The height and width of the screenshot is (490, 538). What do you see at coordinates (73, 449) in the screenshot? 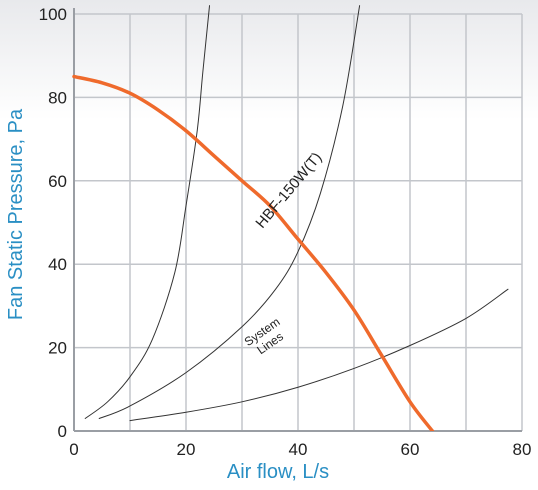
I see `x-tick-label: 0` at bounding box center [73, 449].